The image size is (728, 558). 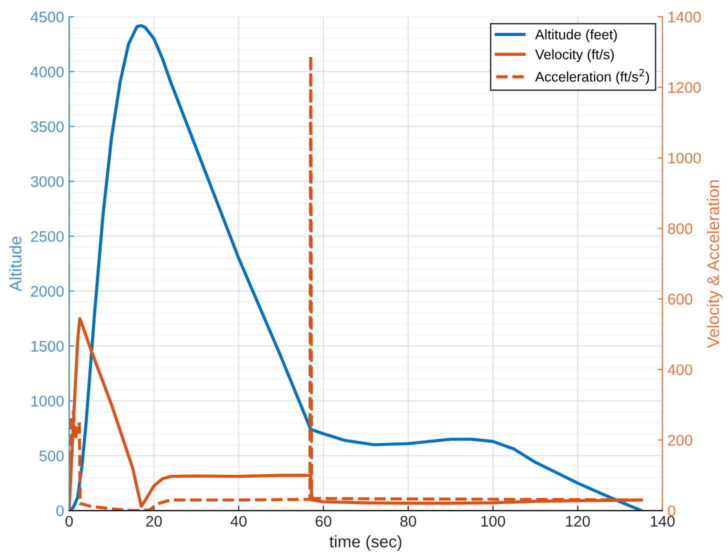 I want to click on y2-tick-label: 1400, so click(x=684, y=17).